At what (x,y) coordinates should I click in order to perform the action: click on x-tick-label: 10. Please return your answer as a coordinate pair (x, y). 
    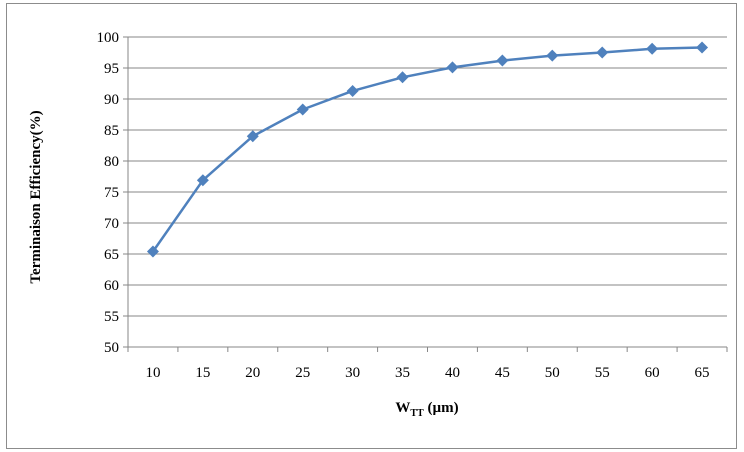
    Looking at the image, I should click on (152, 373).